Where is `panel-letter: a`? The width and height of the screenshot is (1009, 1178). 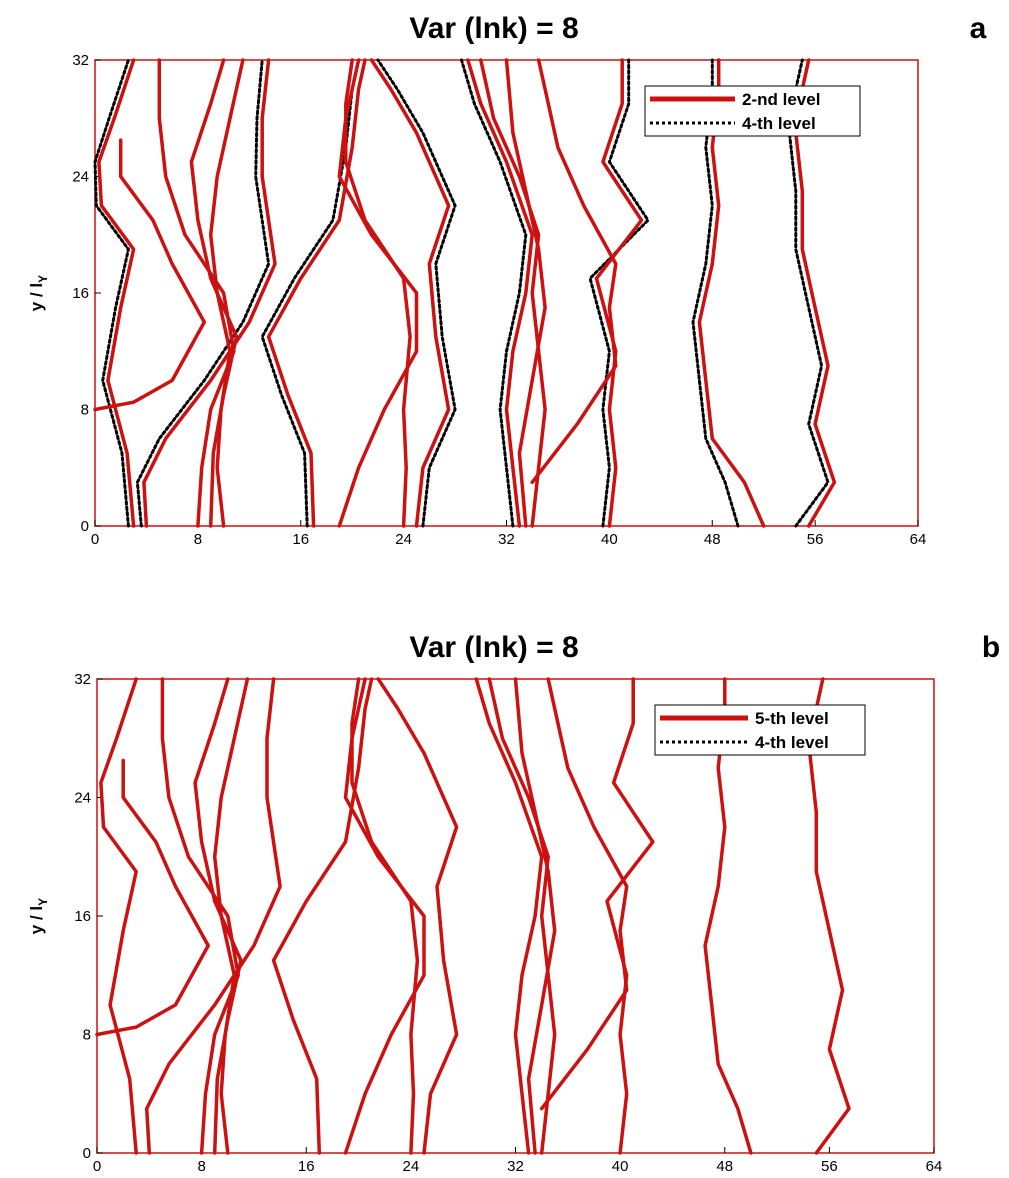
panel-letter: a is located at coordinates (978, 28).